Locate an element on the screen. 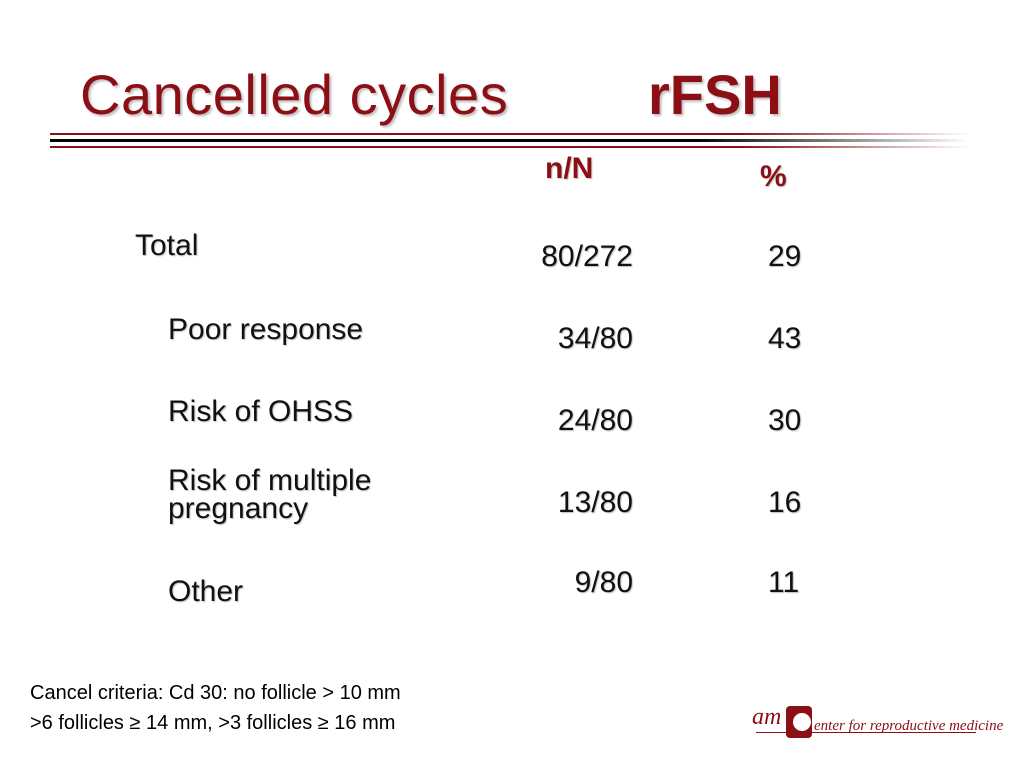  row-label-total: Total is located at coordinates (167, 245).